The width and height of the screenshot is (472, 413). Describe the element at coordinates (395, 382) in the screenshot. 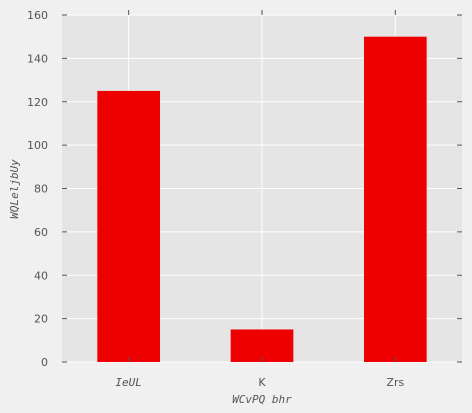

I see `x-tick-label: Zrs` at that location.